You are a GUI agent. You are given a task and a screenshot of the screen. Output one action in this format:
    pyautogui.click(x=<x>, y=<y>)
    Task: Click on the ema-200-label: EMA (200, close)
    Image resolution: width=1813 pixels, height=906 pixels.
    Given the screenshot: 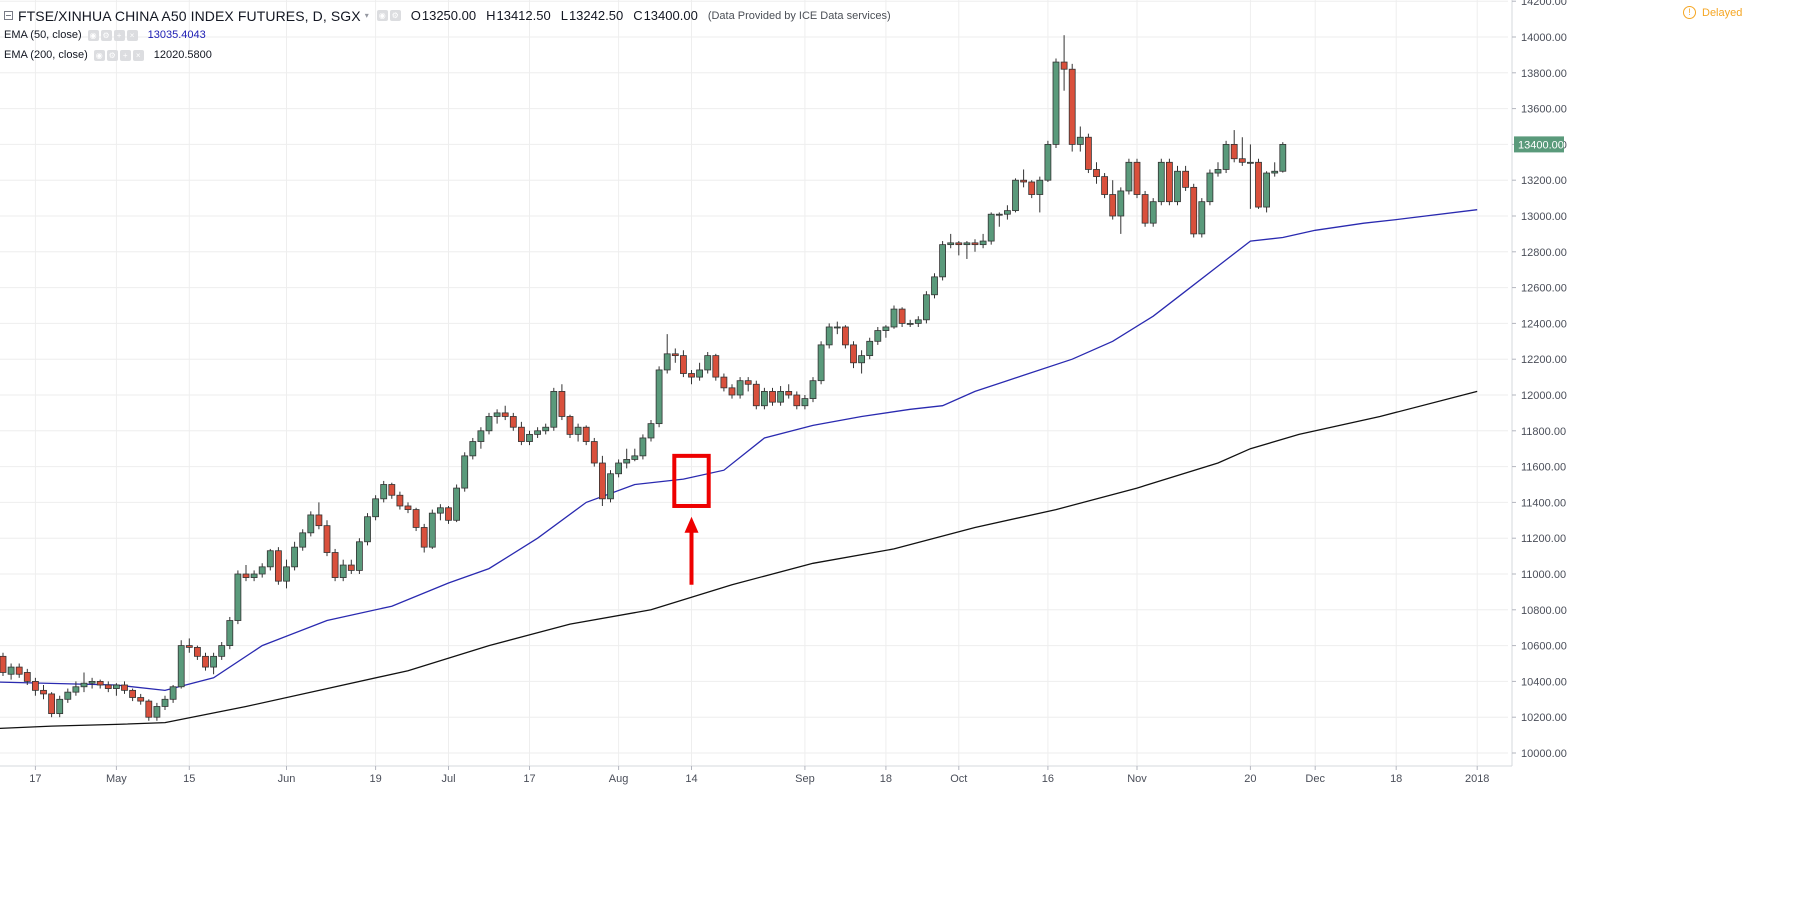 What is the action you would take?
    pyautogui.click(x=46, y=55)
    